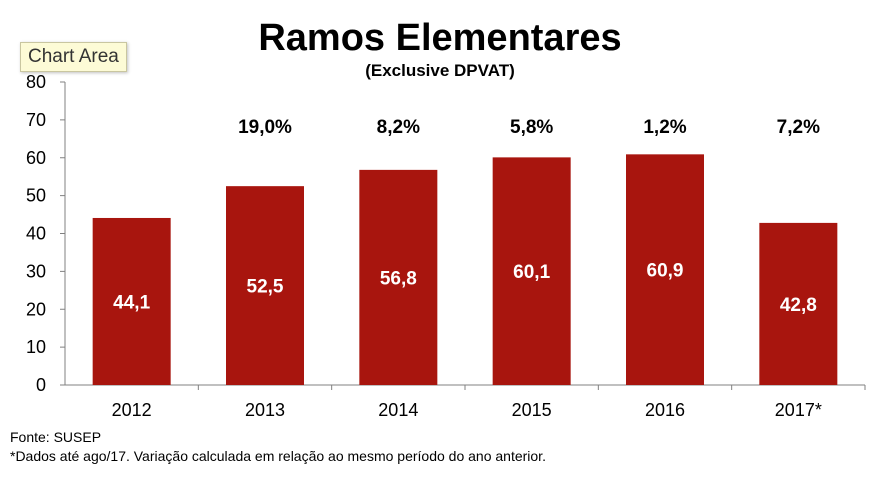 The image size is (888, 480). What do you see at coordinates (36, 347) in the screenshot?
I see `y-tick-label: 10` at bounding box center [36, 347].